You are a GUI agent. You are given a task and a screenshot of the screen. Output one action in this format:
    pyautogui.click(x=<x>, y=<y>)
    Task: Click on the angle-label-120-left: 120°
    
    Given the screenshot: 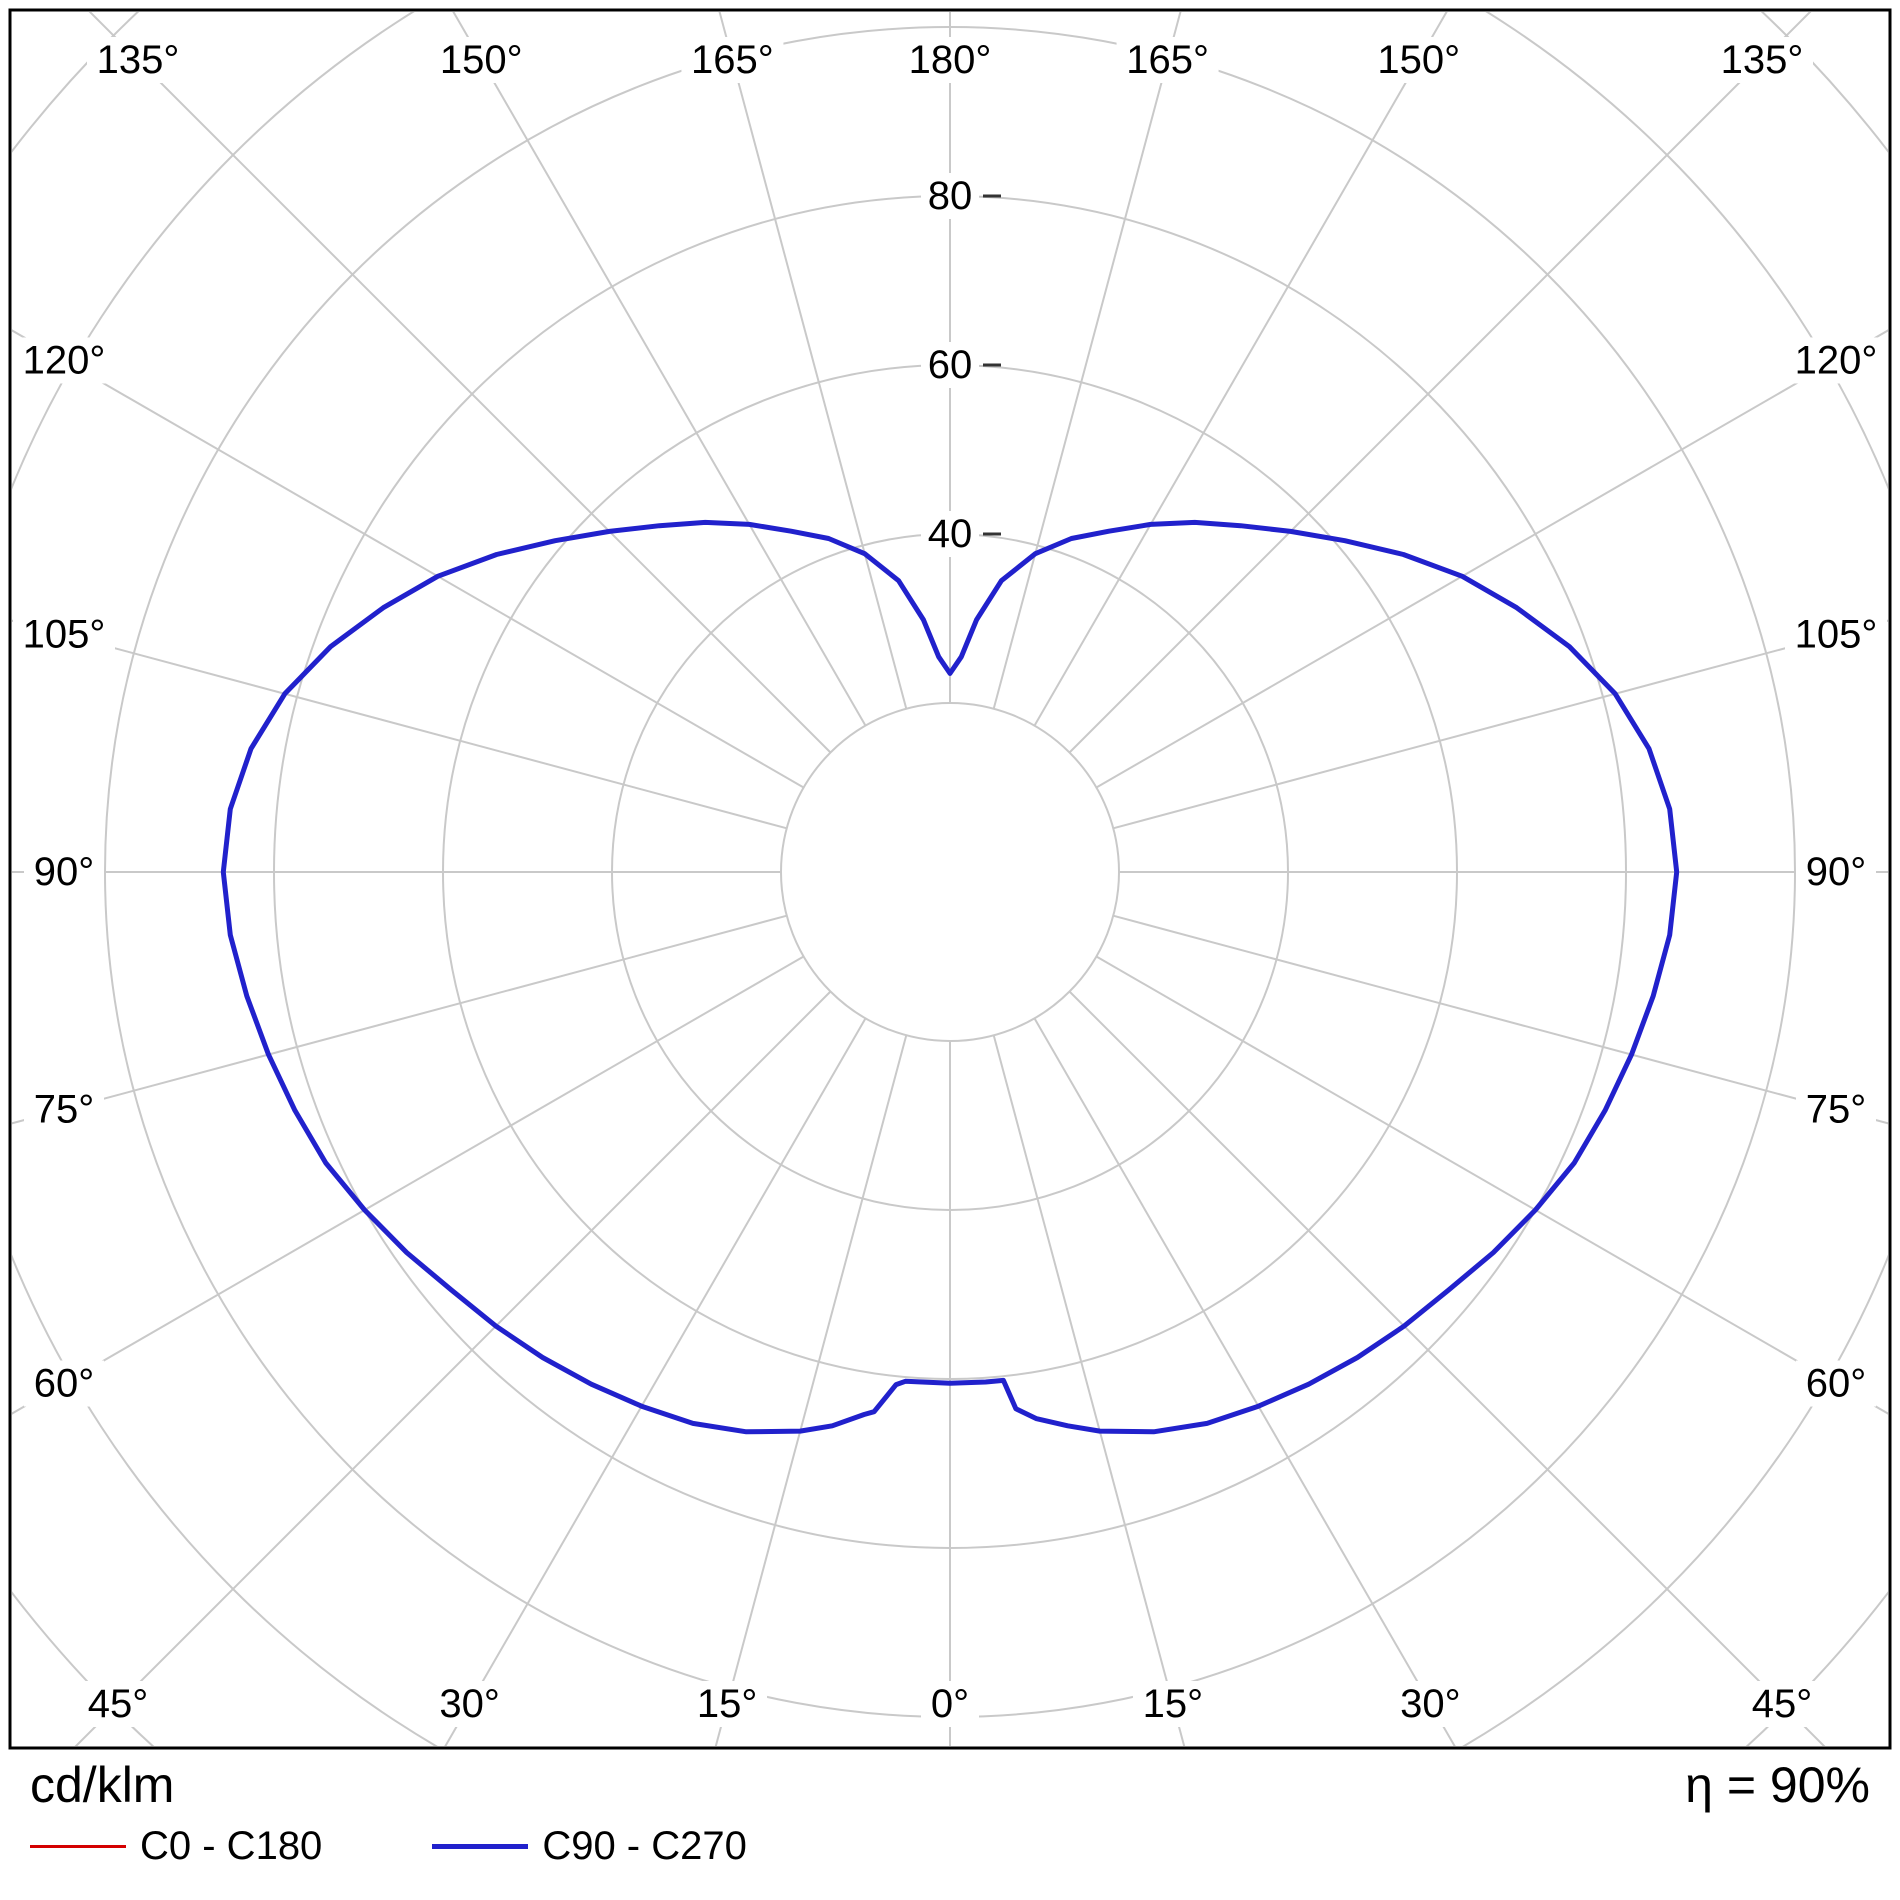 What is the action you would take?
    pyautogui.click(x=64, y=361)
    